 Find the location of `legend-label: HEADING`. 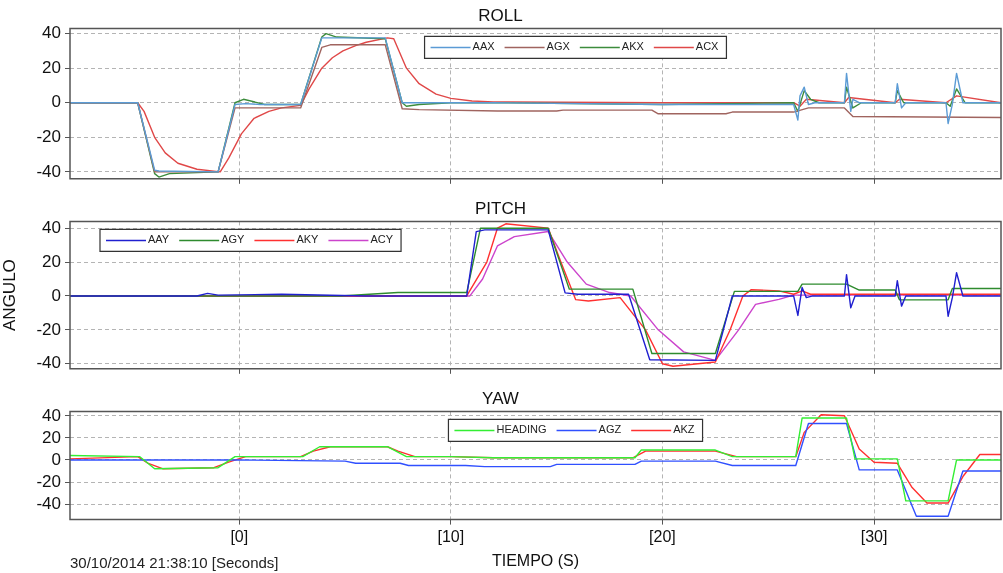

legend-label: HEADING is located at coordinates (521, 429).